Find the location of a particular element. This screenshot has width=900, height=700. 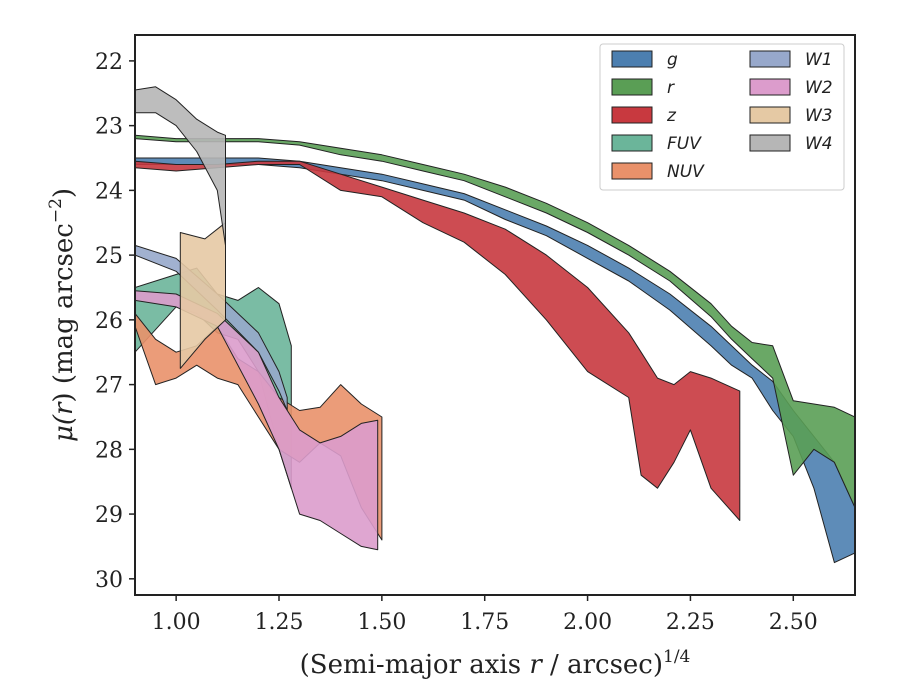

legend-label-w4: W4 is located at coordinates (819, 144).